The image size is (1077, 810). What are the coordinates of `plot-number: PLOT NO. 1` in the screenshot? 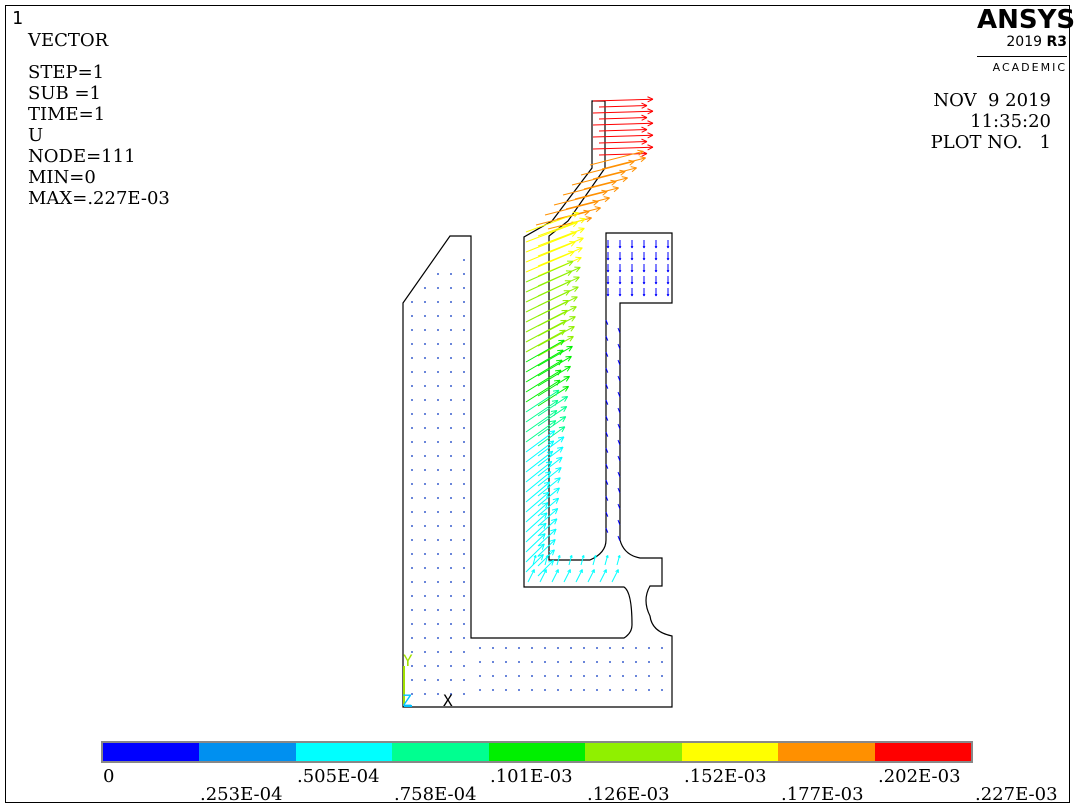 It's located at (990, 142).